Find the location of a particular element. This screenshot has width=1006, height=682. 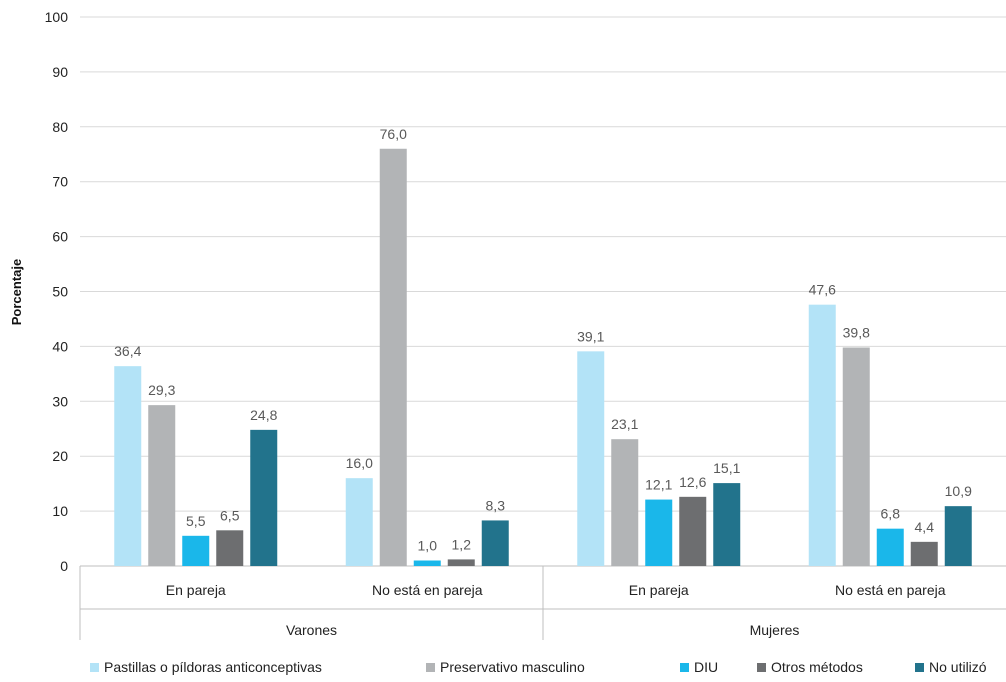

data-label: 6,5 is located at coordinates (230, 515).